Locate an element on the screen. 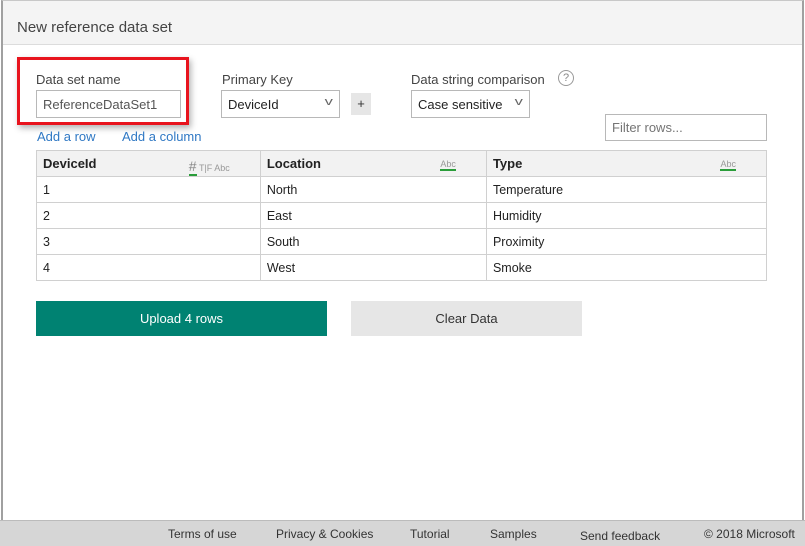 The width and height of the screenshot is (805, 546). comparison-value: Case sensitive is located at coordinates (460, 104).